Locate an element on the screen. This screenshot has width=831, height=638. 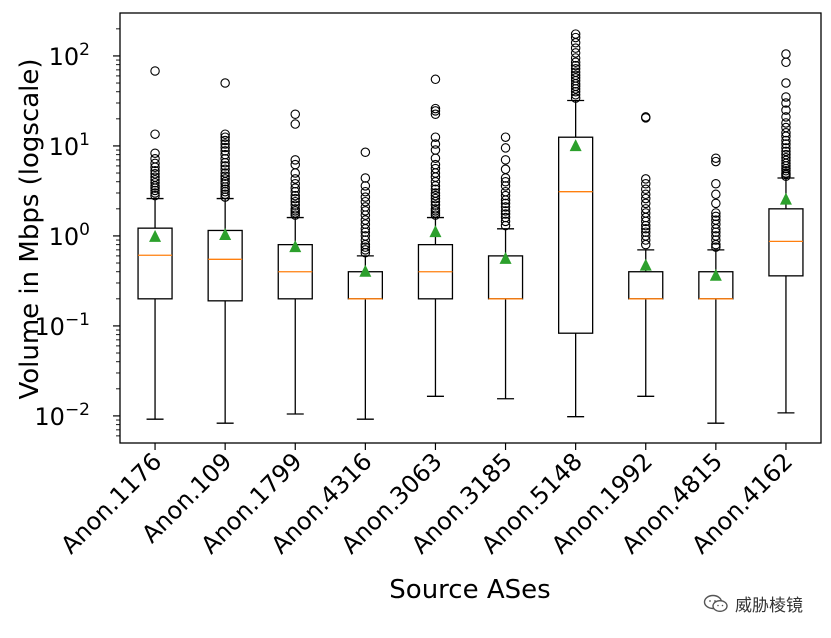
watermark: 威胁棱镜 is located at coordinates (753, 603).